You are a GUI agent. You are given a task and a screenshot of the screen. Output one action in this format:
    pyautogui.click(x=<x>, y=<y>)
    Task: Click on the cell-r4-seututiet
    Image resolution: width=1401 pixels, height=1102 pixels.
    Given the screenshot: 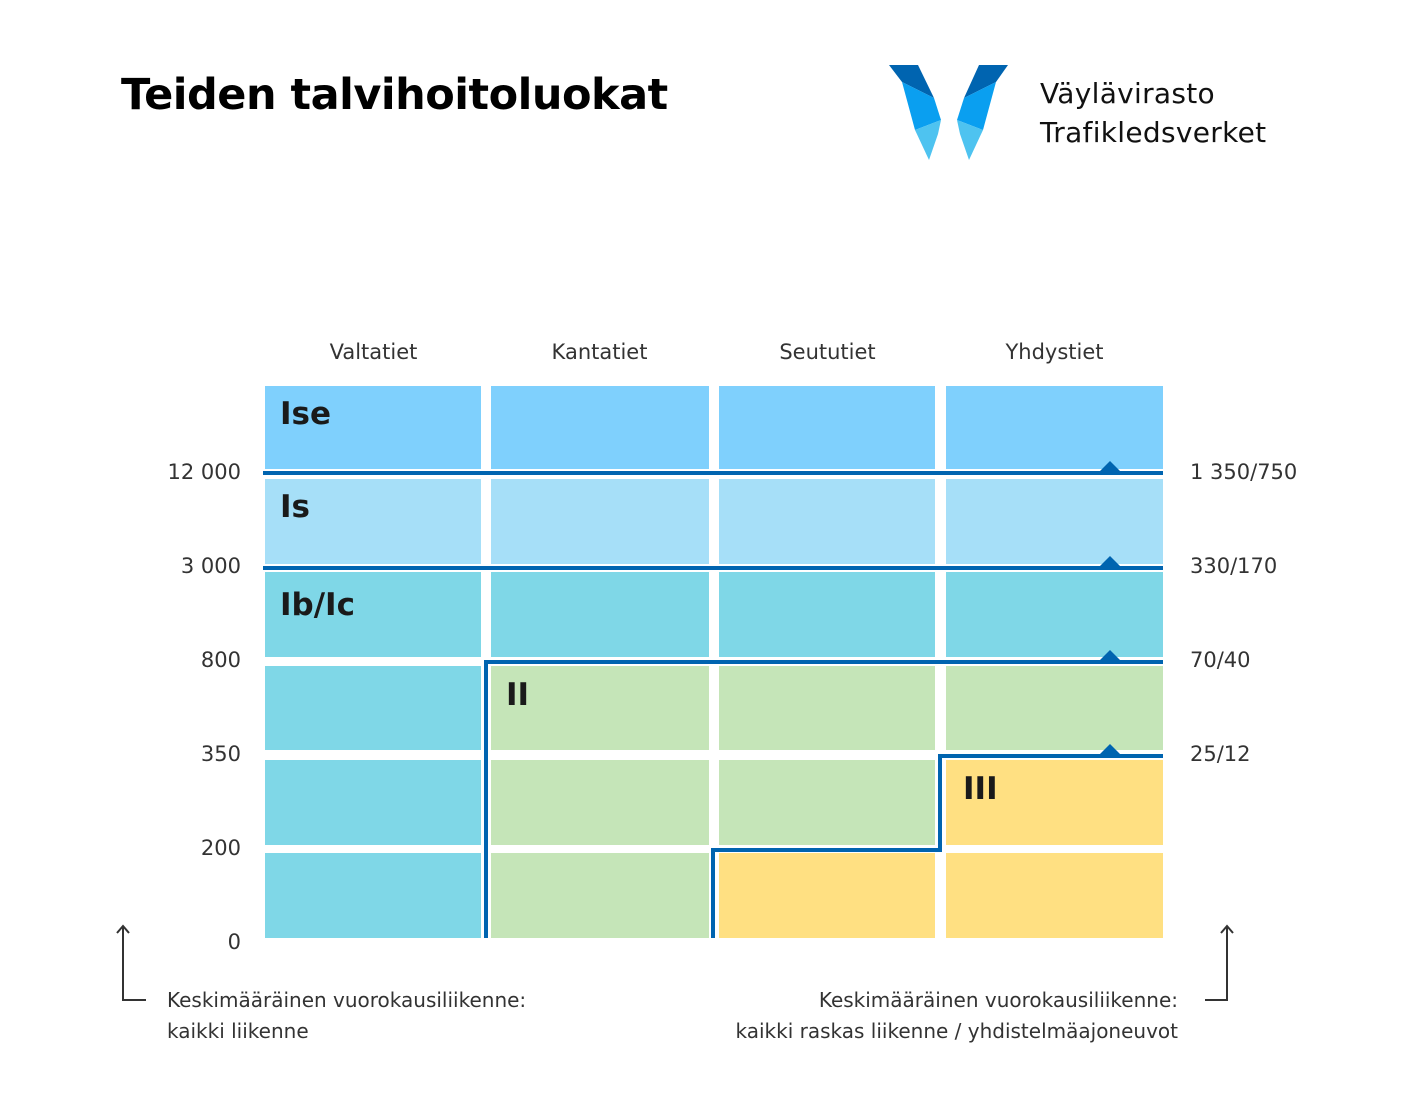 What is the action you would take?
    pyautogui.click(x=827, y=708)
    